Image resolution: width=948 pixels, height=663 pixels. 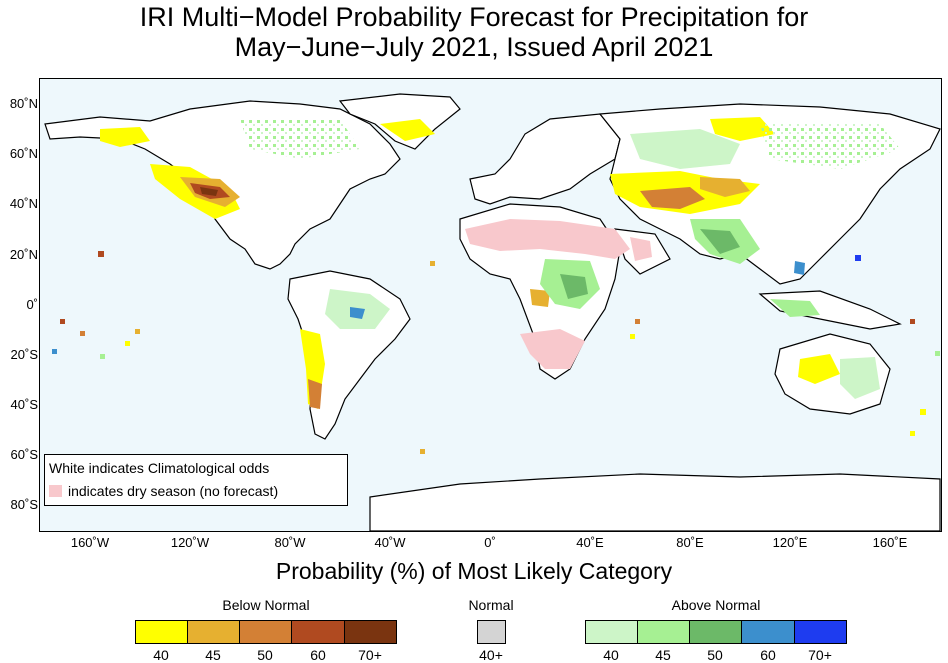 What do you see at coordinates (24, 504) in the screenshot?
I see `lat-label-80s: 80˚S` at bounding box center [24, 504].